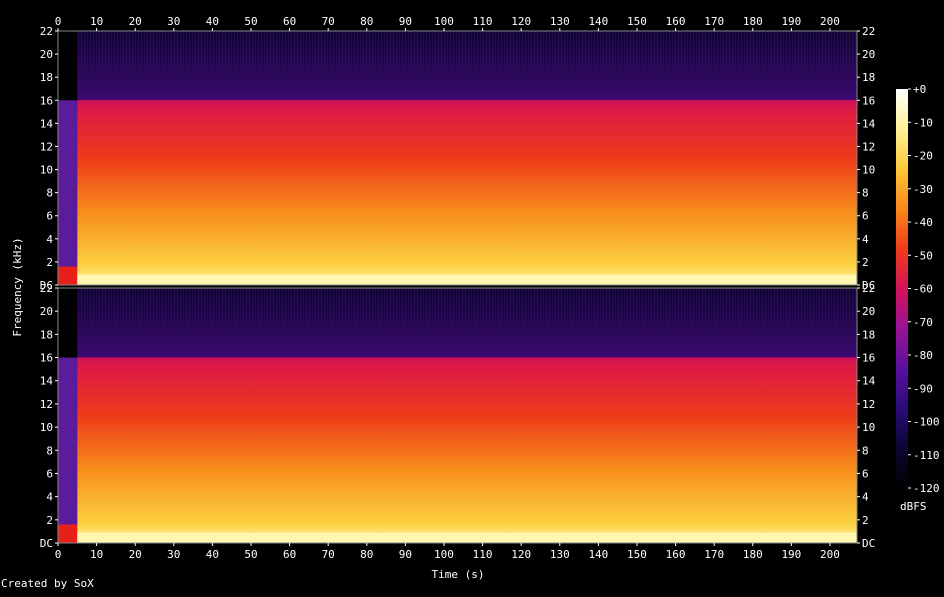  What do you see at coordinates (676, 21) in the screenshot?
I see `x-tick-label-top: 160` at bounding box center [676, 21].